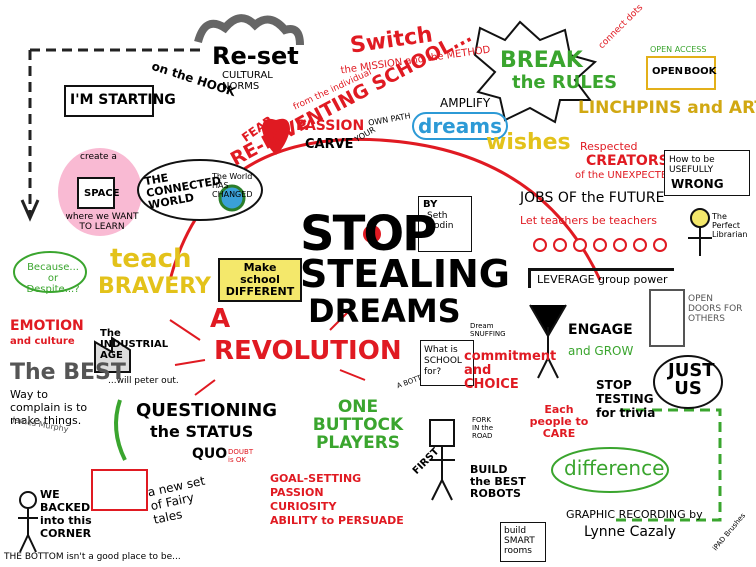 The height and width of the screenshot is (567, 756). What do you see at coordinates (42, 341) in the screenshot?
I see `and-culture-label: and culture` at bounding box center [42, 341].